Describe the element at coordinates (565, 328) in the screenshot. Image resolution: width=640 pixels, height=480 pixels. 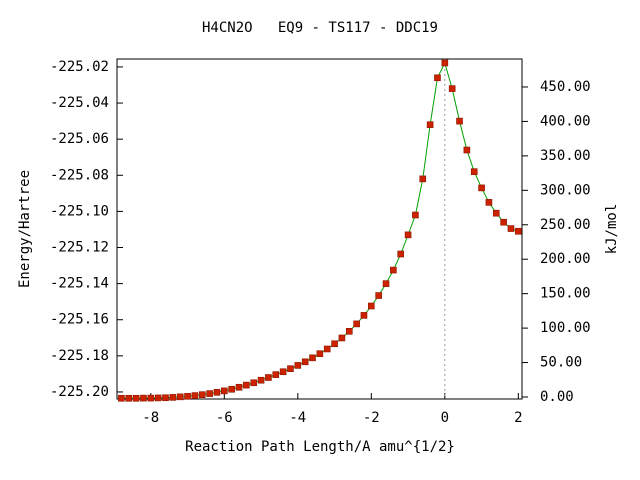
I see `y2-tick-label: 100.00` at that location.